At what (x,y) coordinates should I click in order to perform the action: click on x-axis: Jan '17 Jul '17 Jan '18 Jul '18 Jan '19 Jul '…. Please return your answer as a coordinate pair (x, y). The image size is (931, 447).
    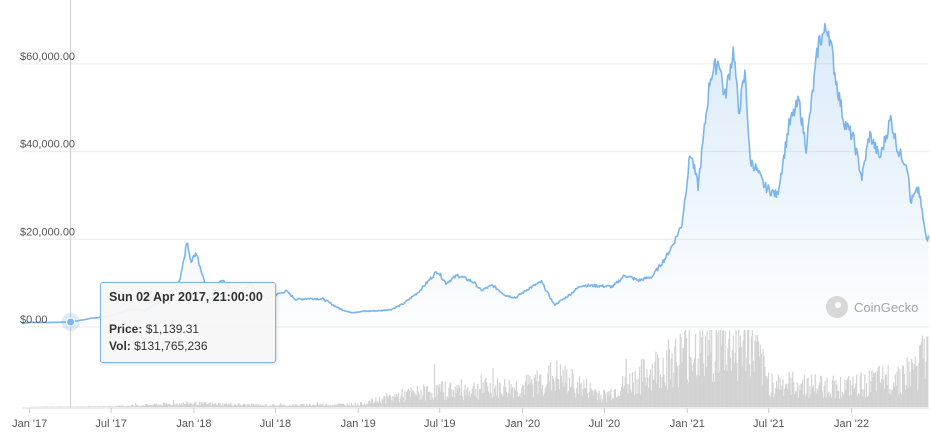
    Looking at the image, I should click on (470, 418).